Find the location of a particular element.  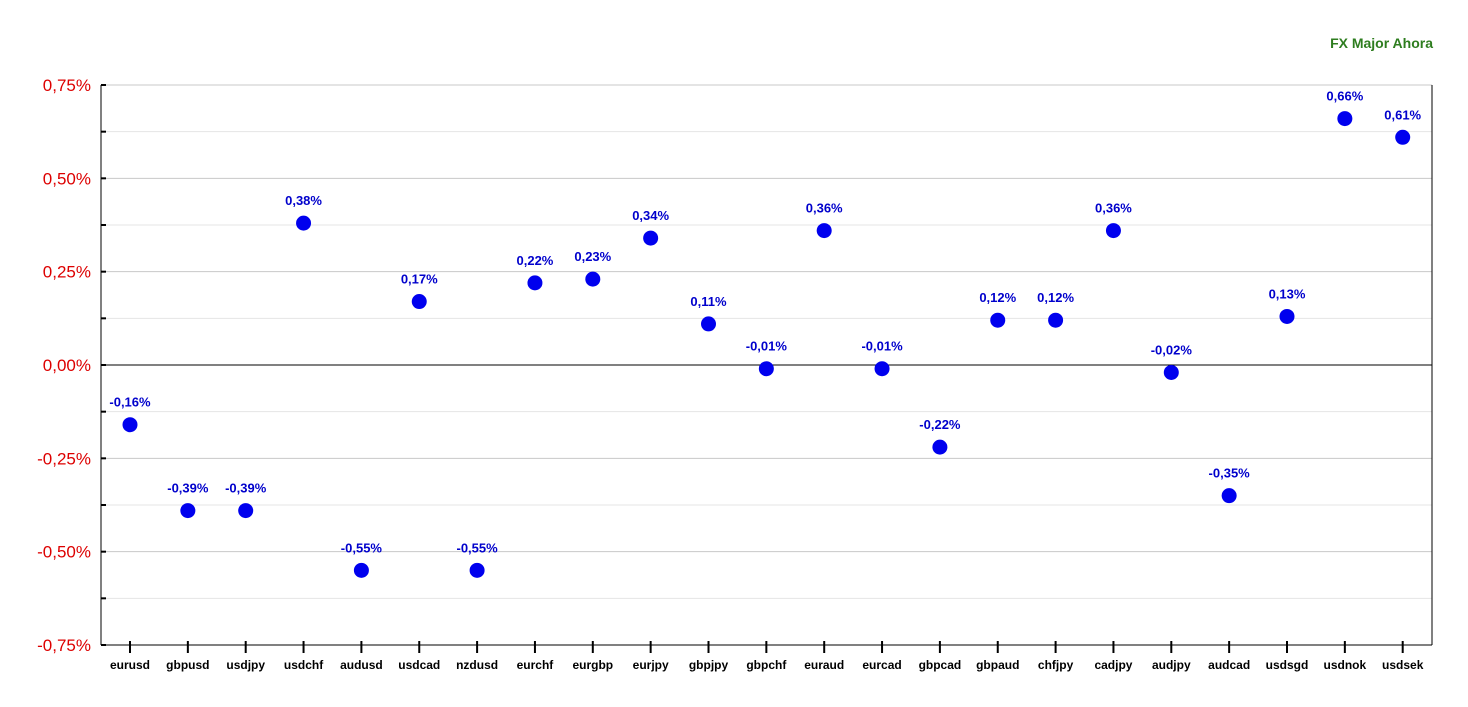

x-tick-label: eurusd is located at coordinates (130, 665).